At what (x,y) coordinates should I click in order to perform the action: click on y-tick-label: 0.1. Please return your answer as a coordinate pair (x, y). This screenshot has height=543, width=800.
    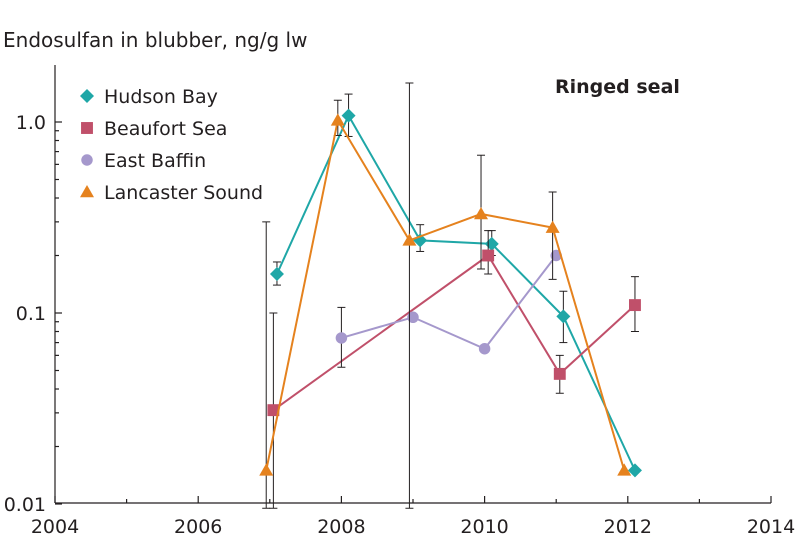
    Looking at the image, I should click on (31, 314).